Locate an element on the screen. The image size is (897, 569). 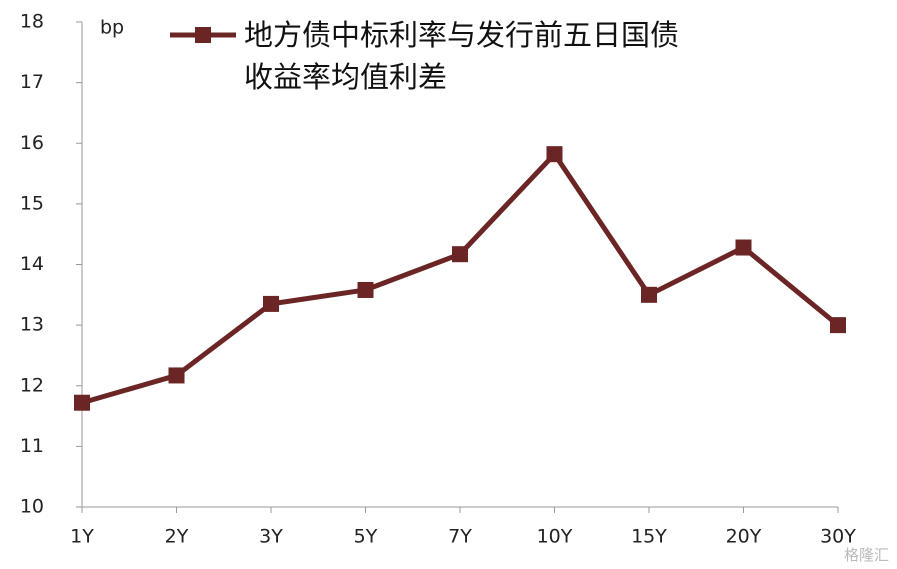
y-tick-label: 10 is located at coordinates (32, 507).